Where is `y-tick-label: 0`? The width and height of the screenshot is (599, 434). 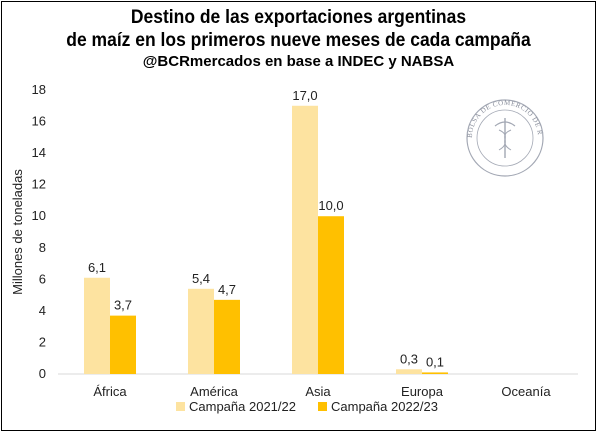
y-tick-label: 0 is located at coordinates (42, 373).